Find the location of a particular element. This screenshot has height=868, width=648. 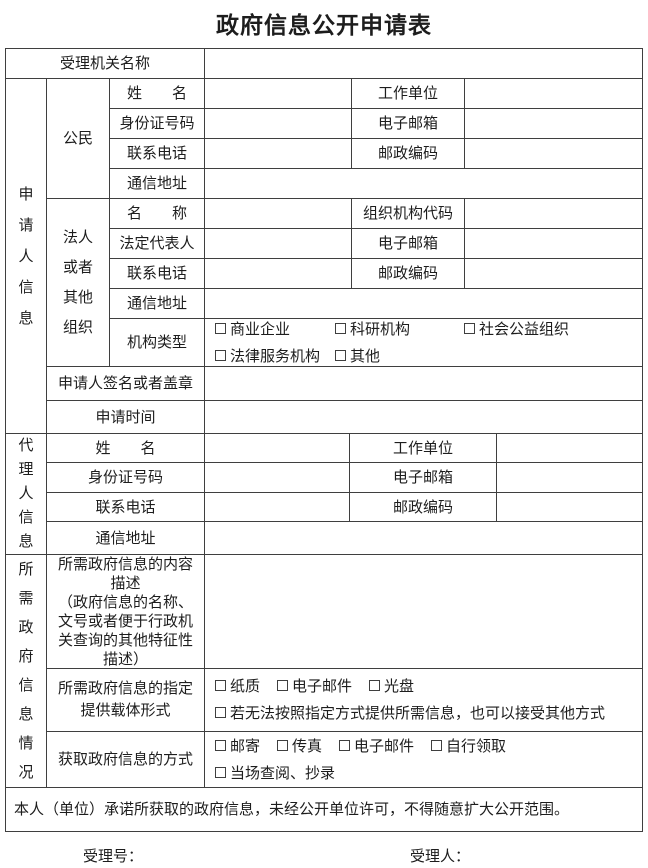

agent-email-label: 电子邮箱 is located at coordinates (423, 478).